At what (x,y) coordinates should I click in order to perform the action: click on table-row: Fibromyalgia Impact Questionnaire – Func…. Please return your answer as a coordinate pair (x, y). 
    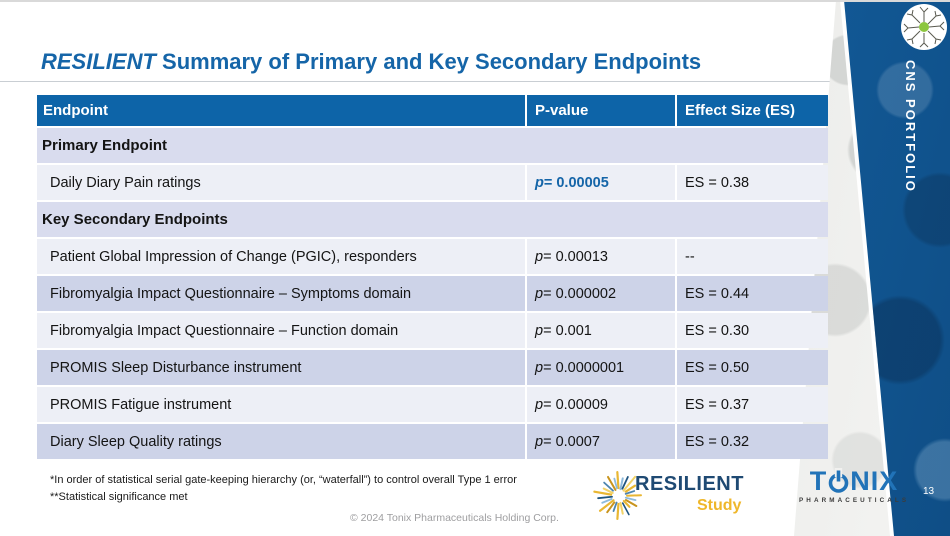
    Looking at the image, I should click on (432, 330).